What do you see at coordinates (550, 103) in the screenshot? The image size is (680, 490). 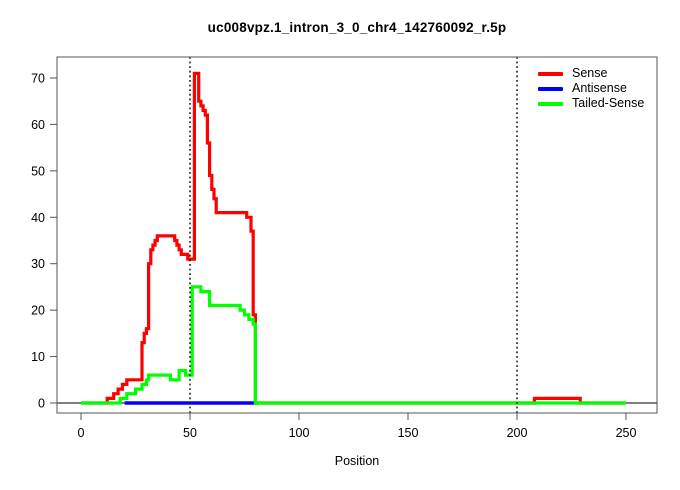 I see `tailed-sense-line-swatch` at bounding box center [550, 103].